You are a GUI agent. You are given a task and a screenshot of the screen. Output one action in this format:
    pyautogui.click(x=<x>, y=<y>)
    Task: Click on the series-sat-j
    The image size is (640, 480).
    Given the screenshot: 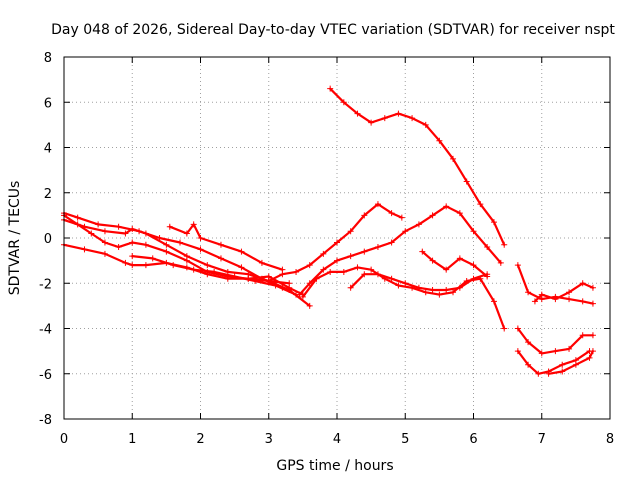 What is the action you would take?
    pyautogui.click(x=419, y=282)
    